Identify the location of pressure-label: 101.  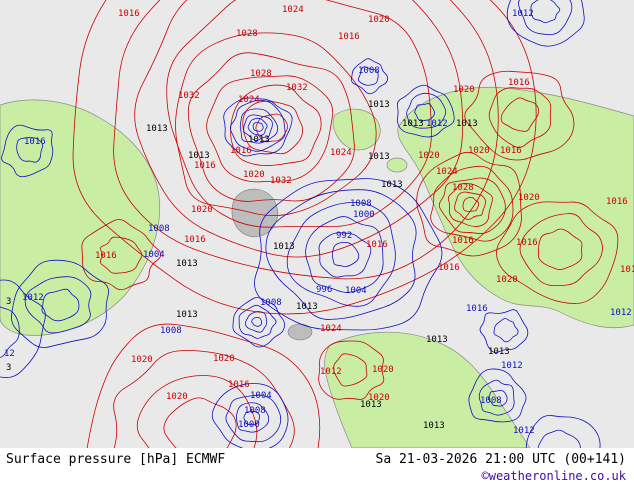
(627, 270).